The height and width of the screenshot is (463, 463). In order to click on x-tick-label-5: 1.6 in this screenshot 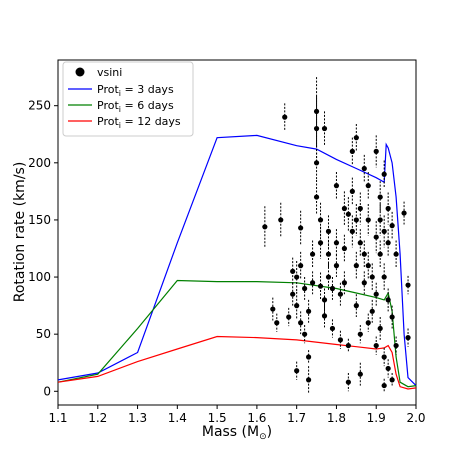, I will do `click(256, 418)`.